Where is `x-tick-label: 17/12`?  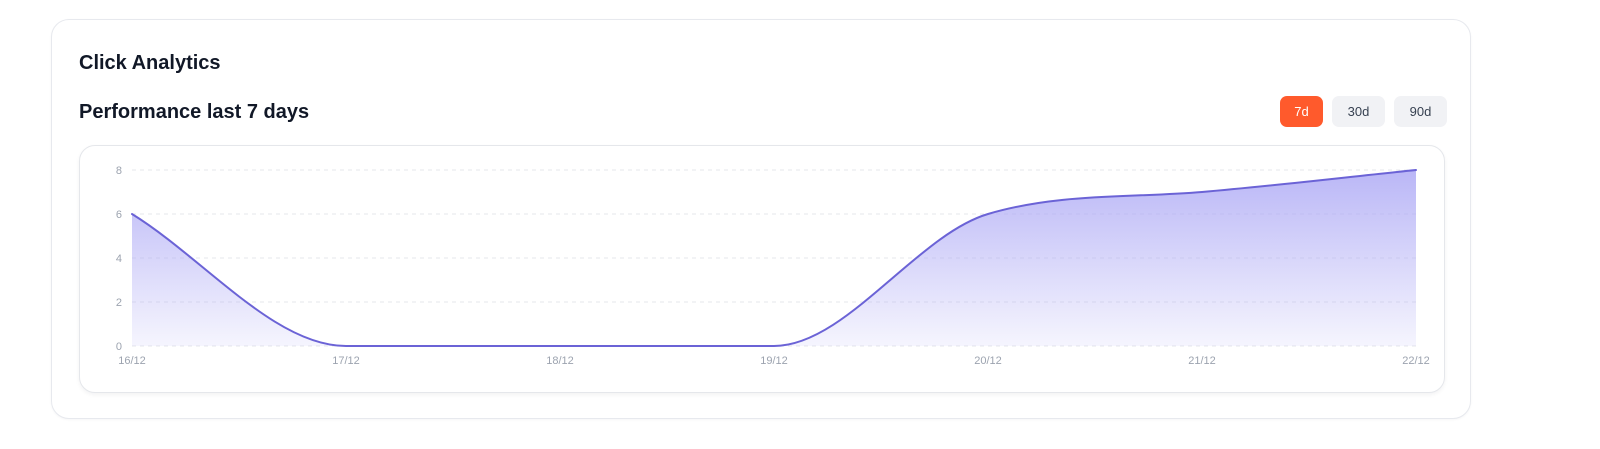 x-tick-label: 17/12 is located at coordinates (346, 361).